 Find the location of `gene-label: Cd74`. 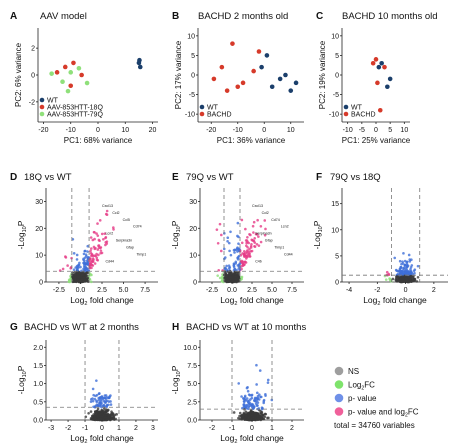

gene-label: Cd74 is located at coordinates (275, 220).